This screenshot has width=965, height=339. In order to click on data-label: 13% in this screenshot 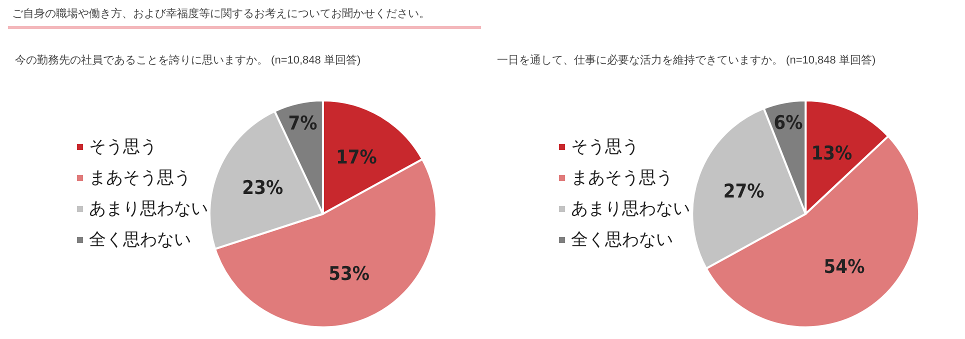, I will do `click(831, 153)`.